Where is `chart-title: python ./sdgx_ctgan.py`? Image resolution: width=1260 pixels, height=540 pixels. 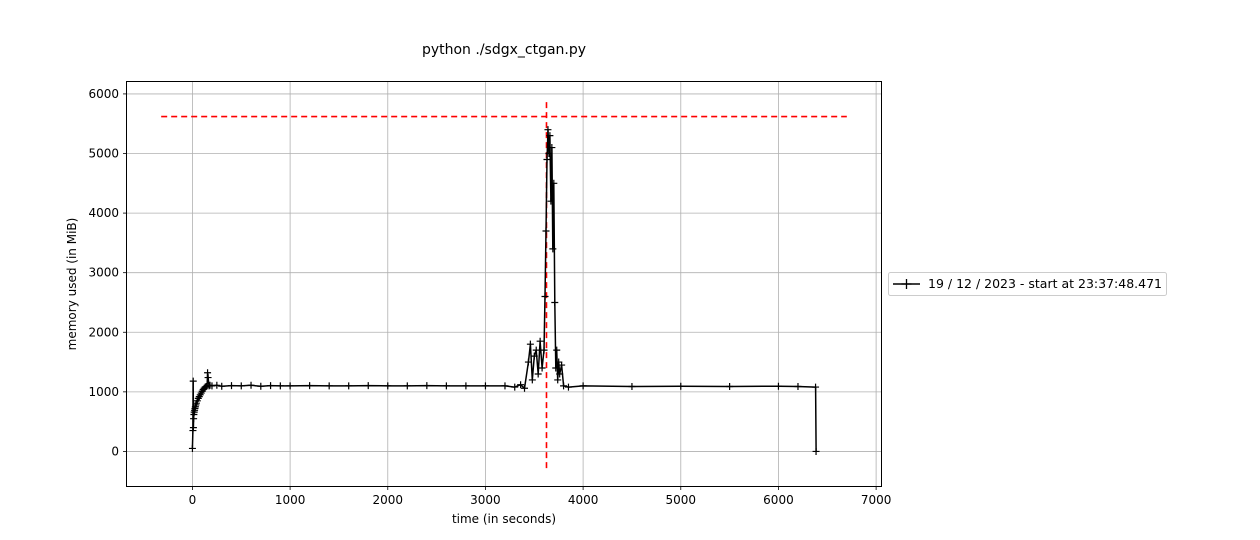
chart-title: python ./sdgx_ctgan.py is located at coordinates (504, 50).